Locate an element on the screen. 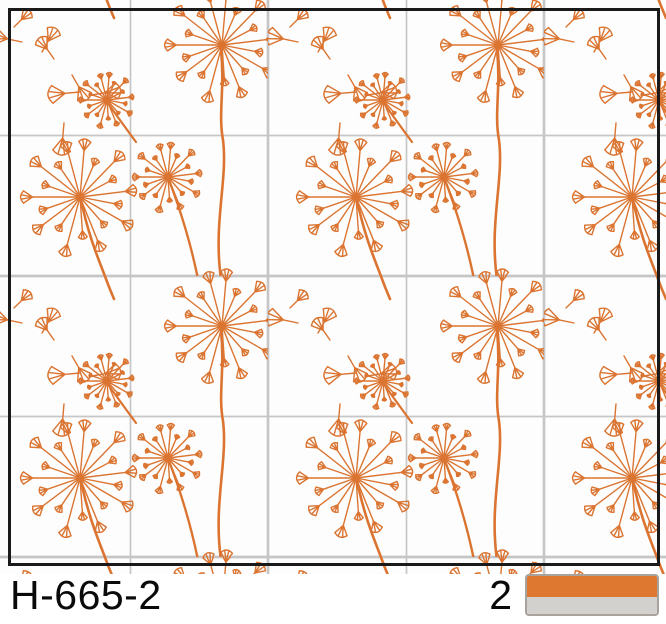  color-swatch is located at coordinates (592, 595).